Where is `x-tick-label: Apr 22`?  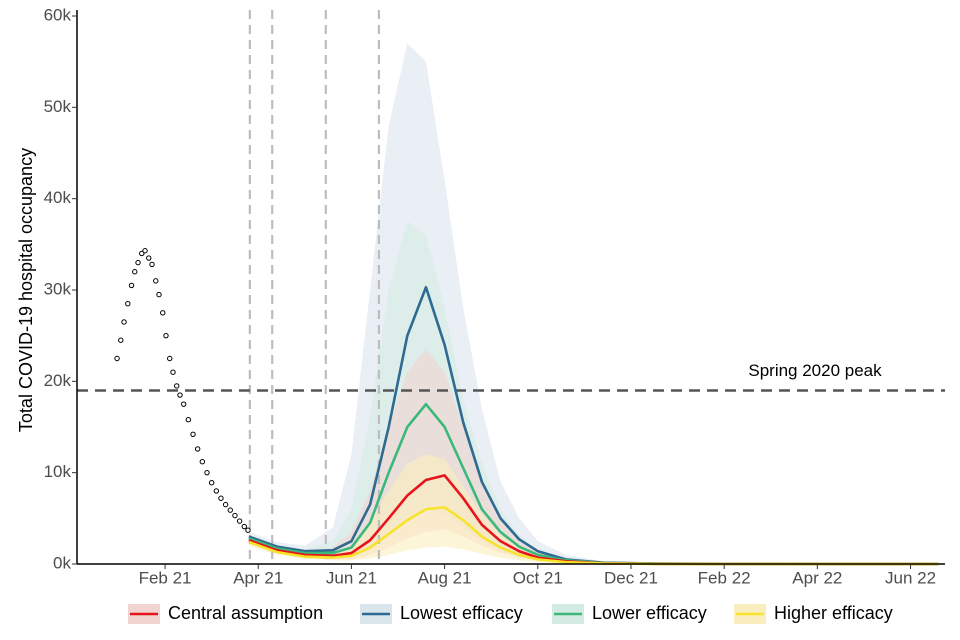
x-tick-label: Apr 22 is located at coordinates (817, 577).